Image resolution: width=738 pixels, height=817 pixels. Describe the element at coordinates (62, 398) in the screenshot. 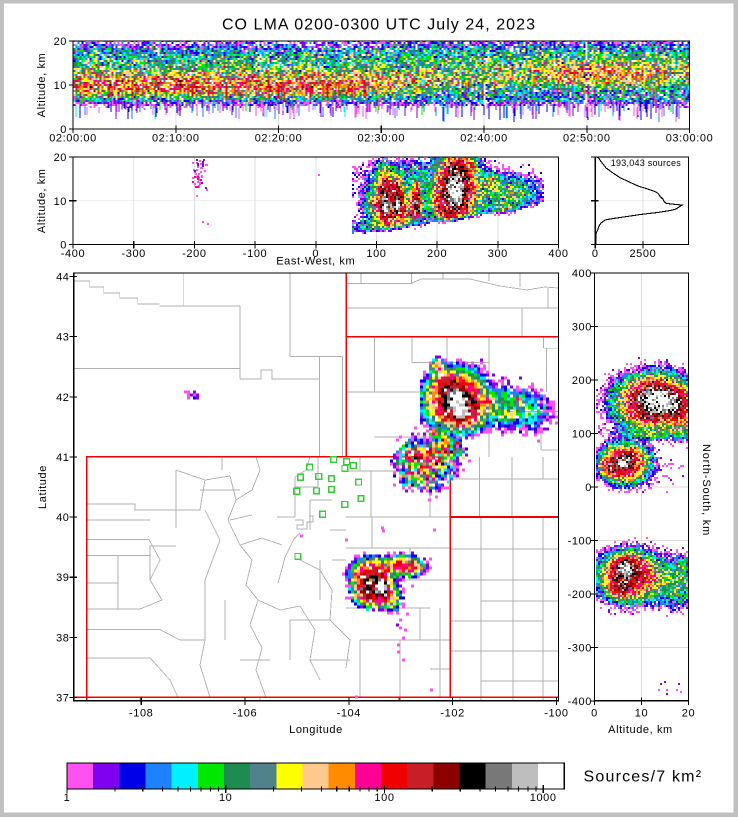

I see `svg-text: 42` at that location.